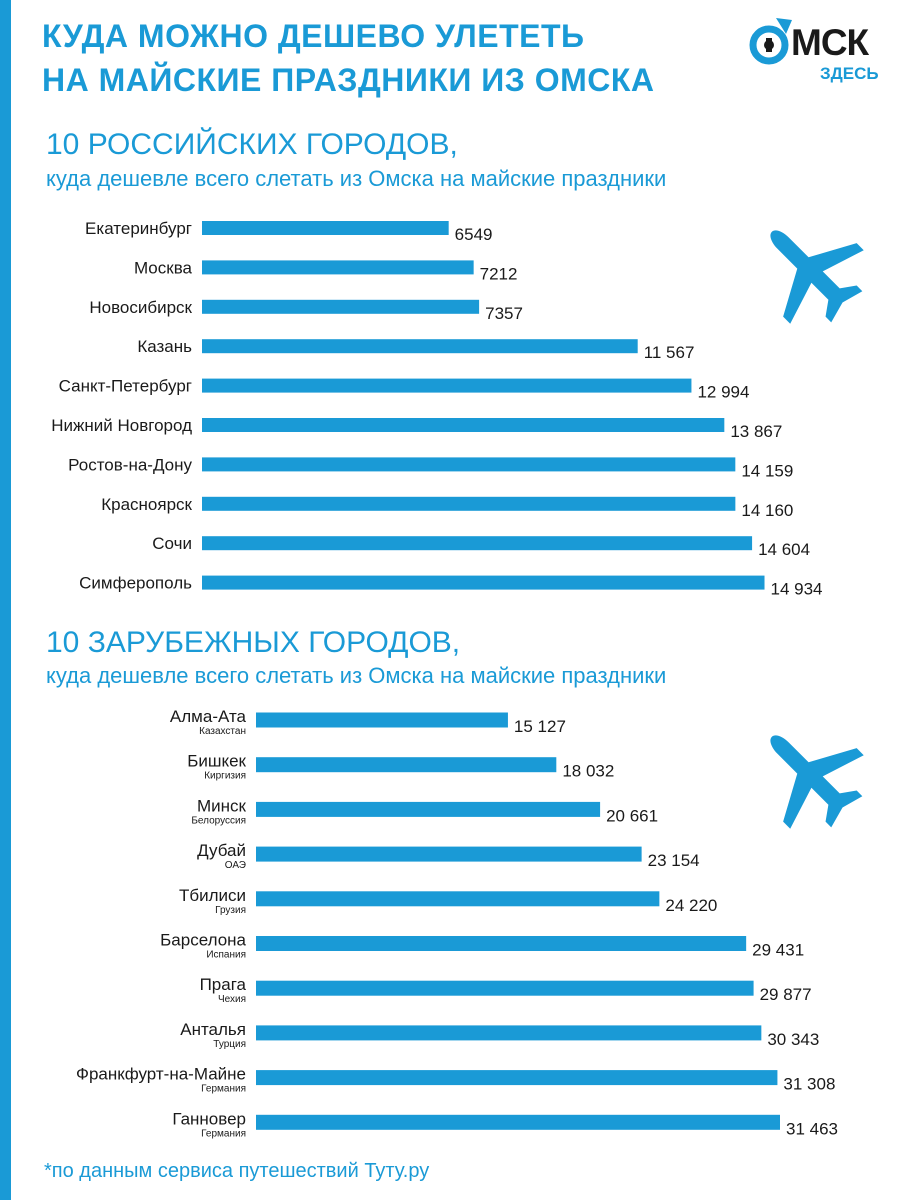 This screenshot has width=900, height=1200. I want to click on value-label: 29 431, so click(778, 950).